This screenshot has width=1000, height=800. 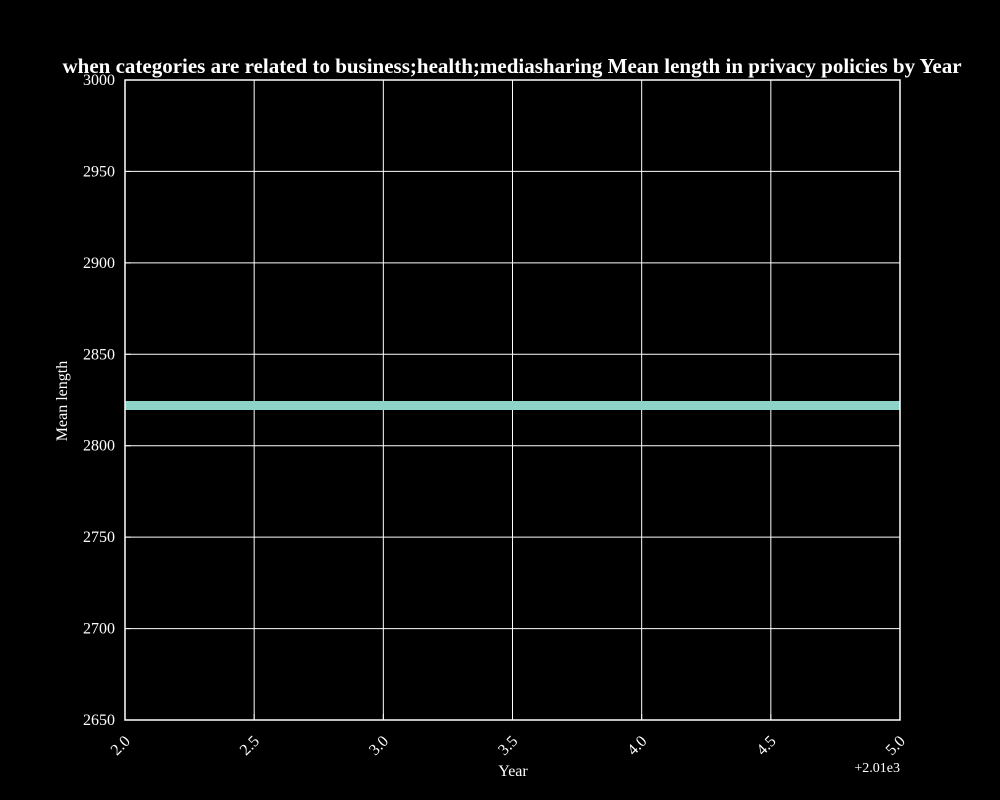 I want to click on y-axis-label: Mean length, so click(x=62, y=401).